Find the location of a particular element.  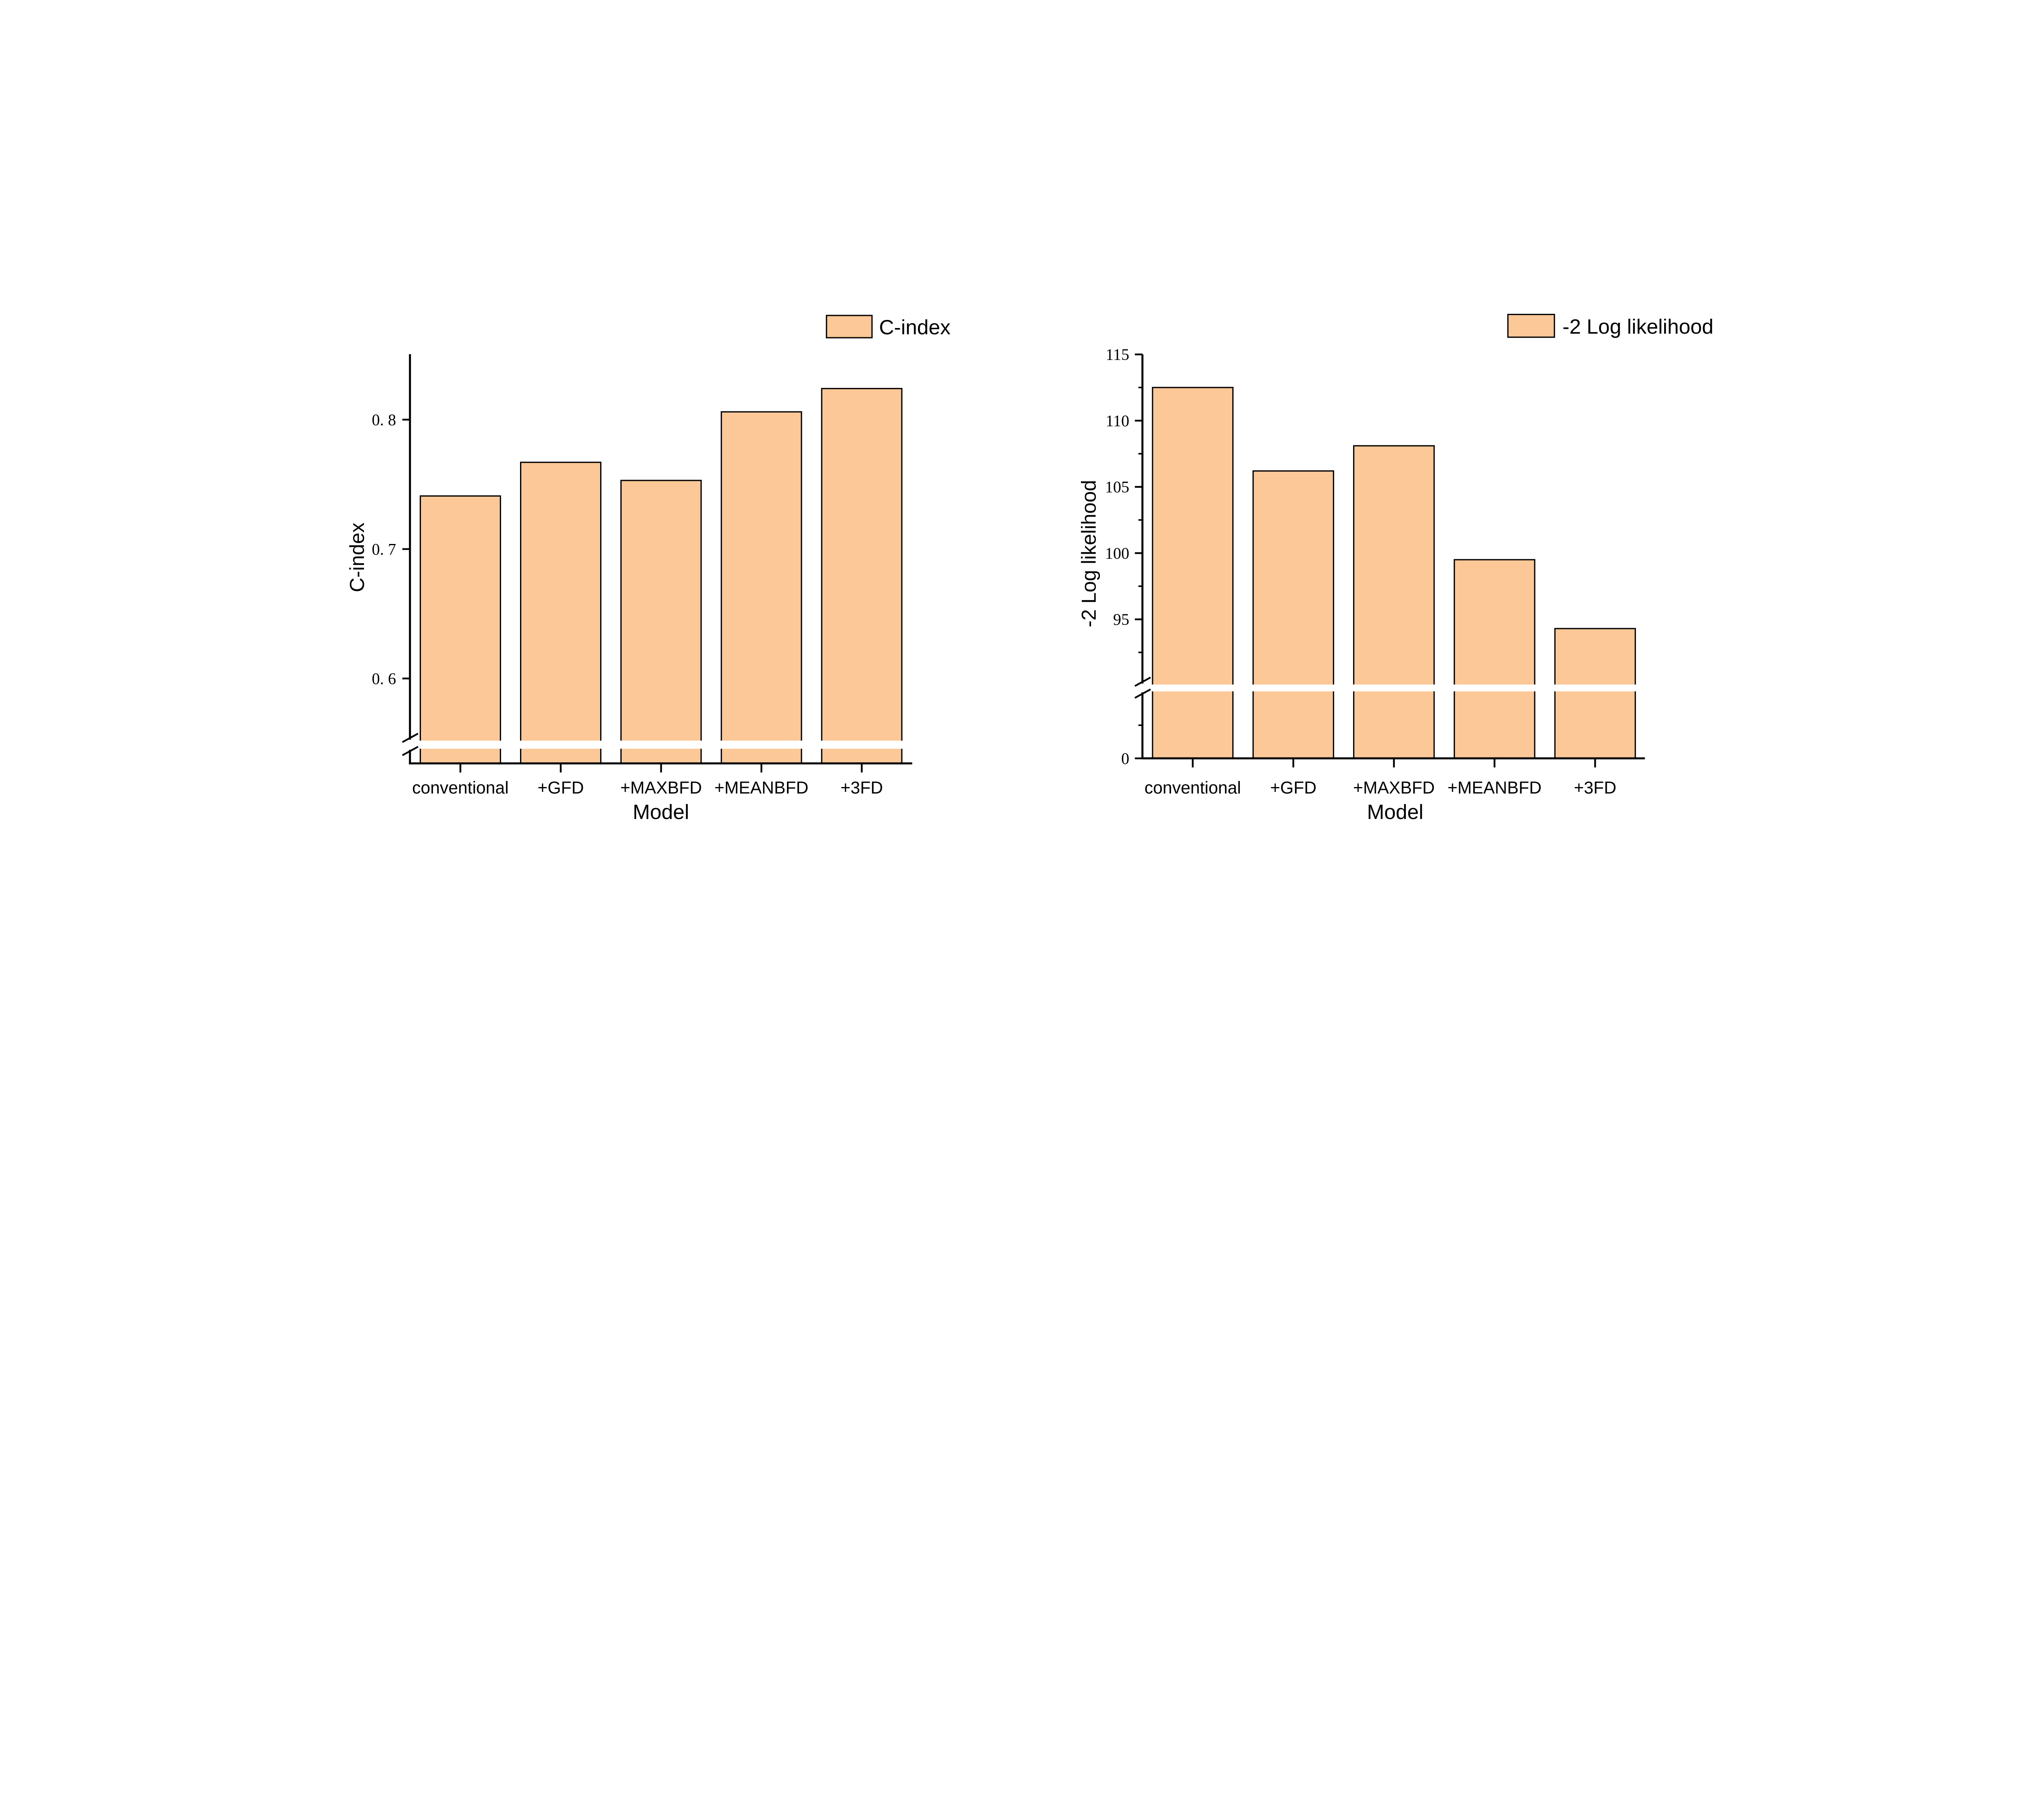

y-tick-label: 0. 7 is located at coordinates (384, 549).